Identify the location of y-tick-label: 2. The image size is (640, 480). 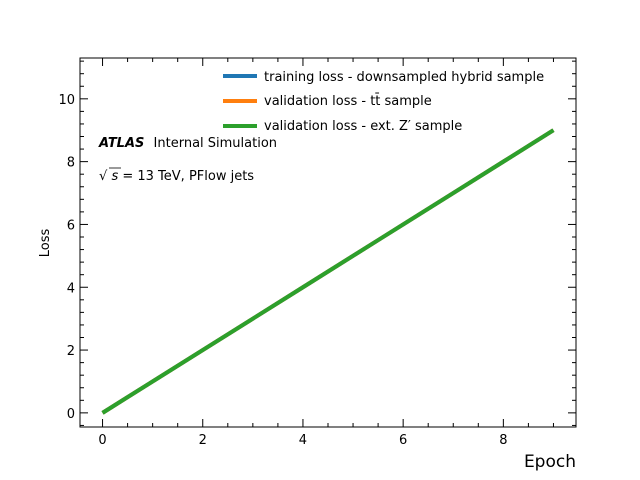
(71, 351).